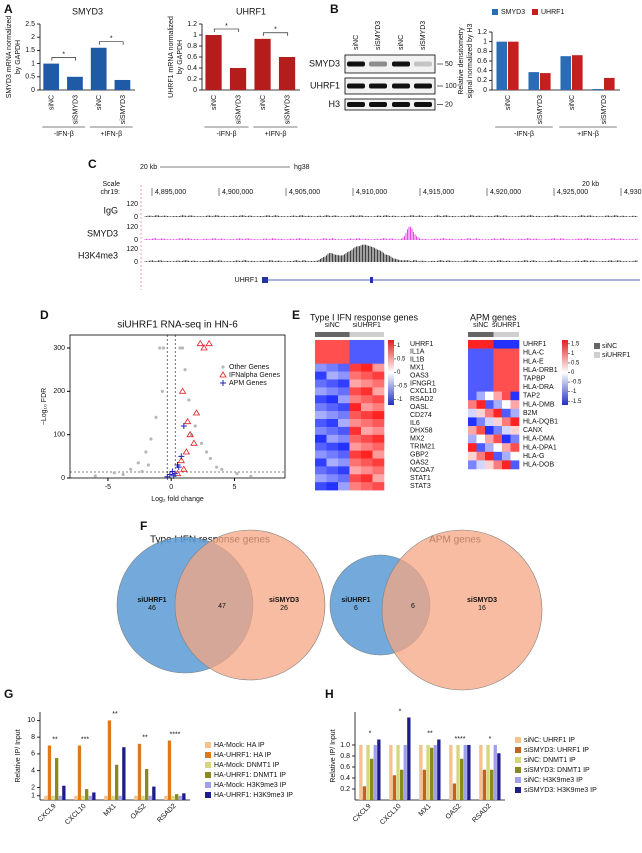  I want to click on gene-label: HLA-DRA, so click(538, 387).